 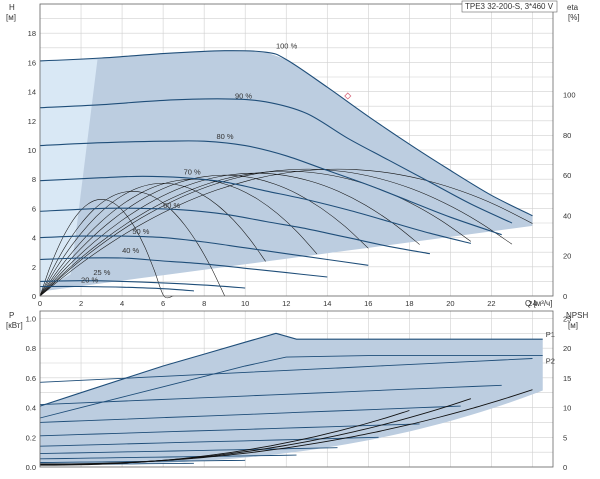 I want to click on npsh-axis-unit: [м], so click(x=573, y=325).